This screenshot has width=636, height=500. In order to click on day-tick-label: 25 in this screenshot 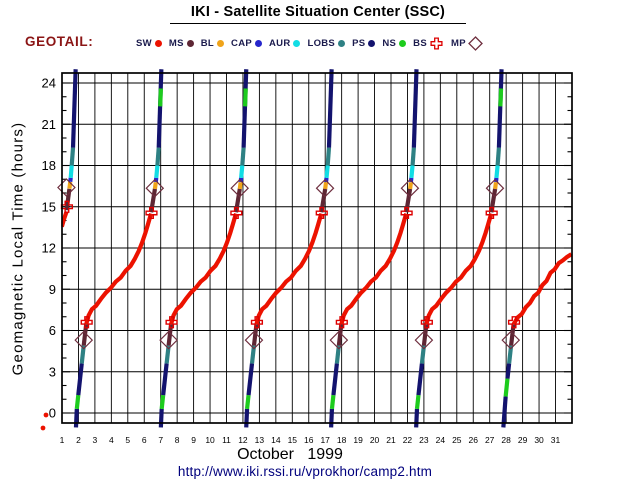, I will do `click(457, 440)`.